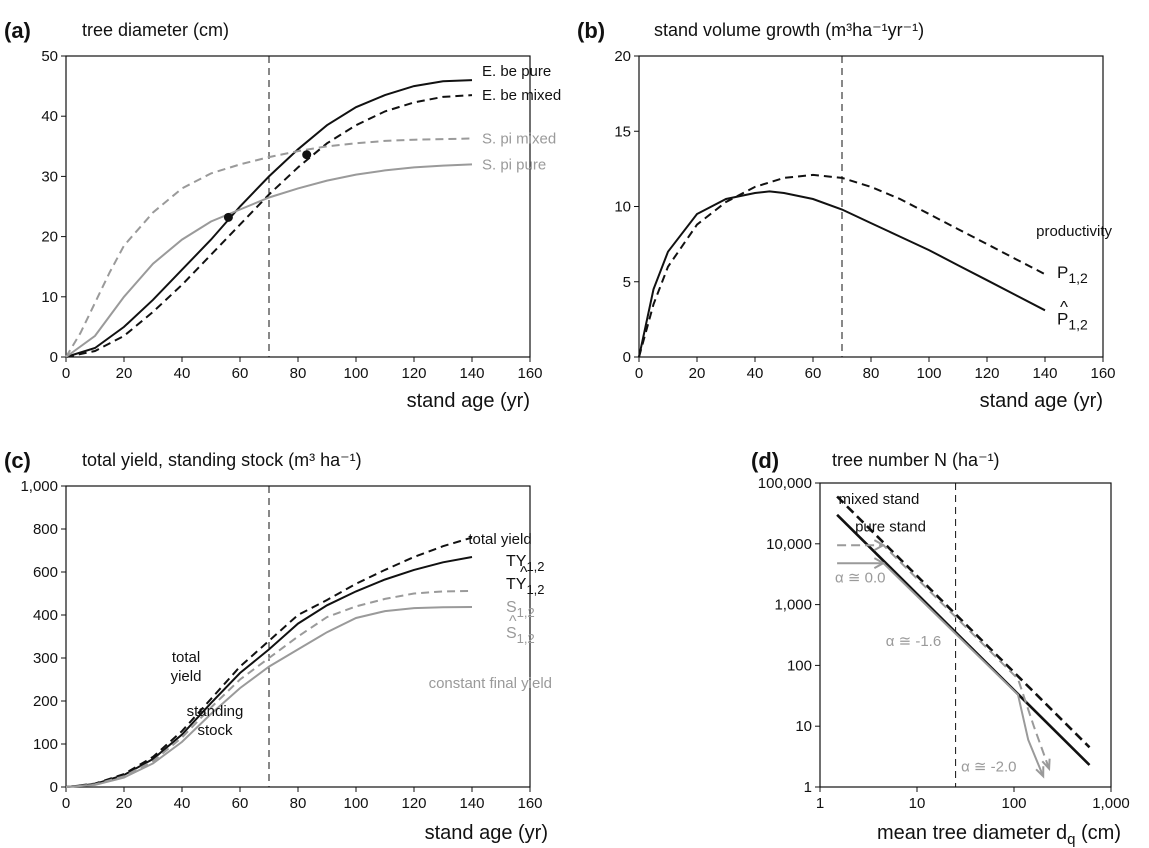  What do you see at coordinates (17, 30) in the screenshot?
I see `panel-label: (a)` at bounding box center [17, 30].